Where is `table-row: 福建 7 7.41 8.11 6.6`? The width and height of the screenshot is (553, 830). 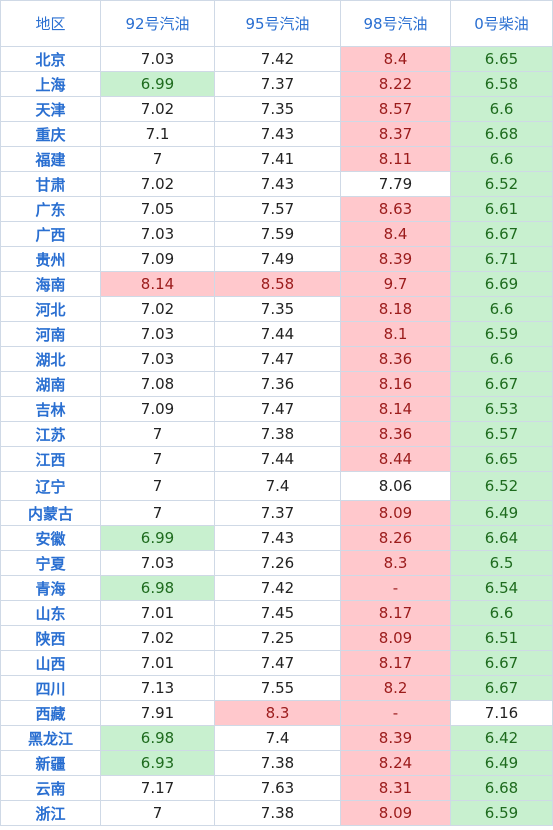 table-row: 福建 7 7.41 8.11 6.6 is located at coordinates (276, 159).